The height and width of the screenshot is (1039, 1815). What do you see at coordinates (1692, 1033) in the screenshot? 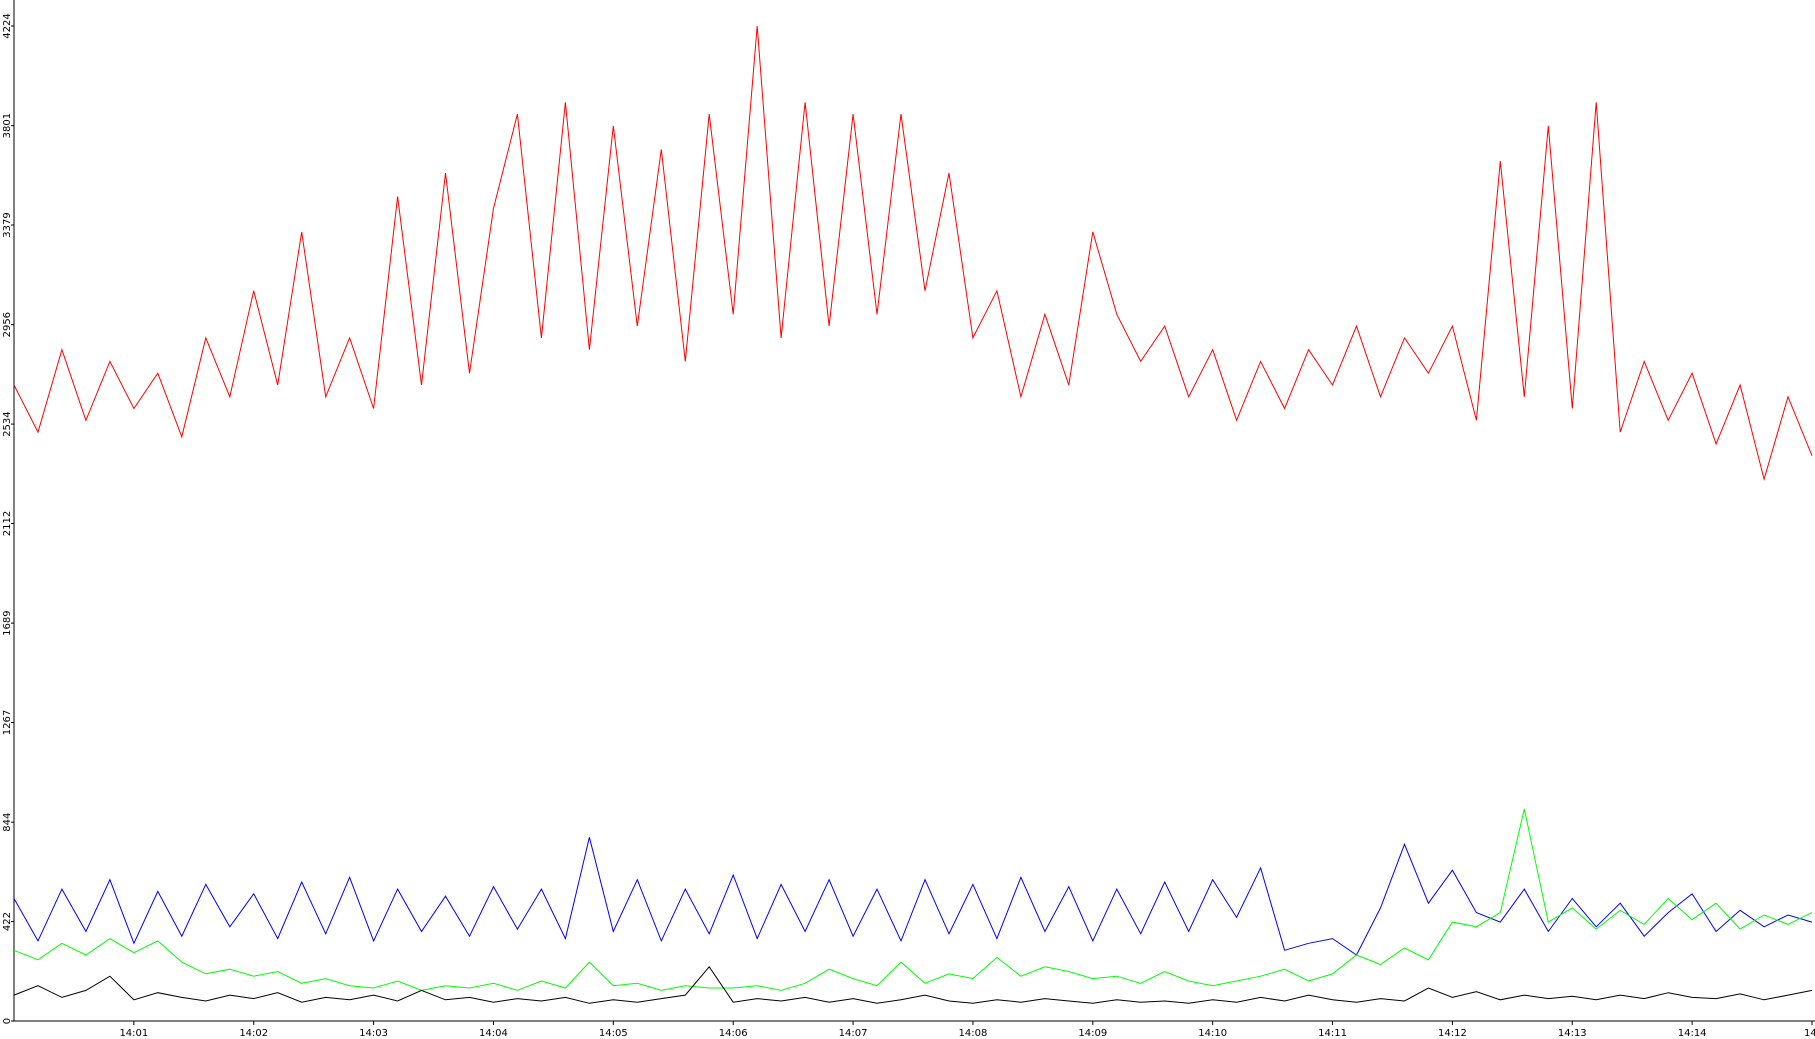
I see `x-tick-label: 14:14` at bounding box center [1692, 1033].